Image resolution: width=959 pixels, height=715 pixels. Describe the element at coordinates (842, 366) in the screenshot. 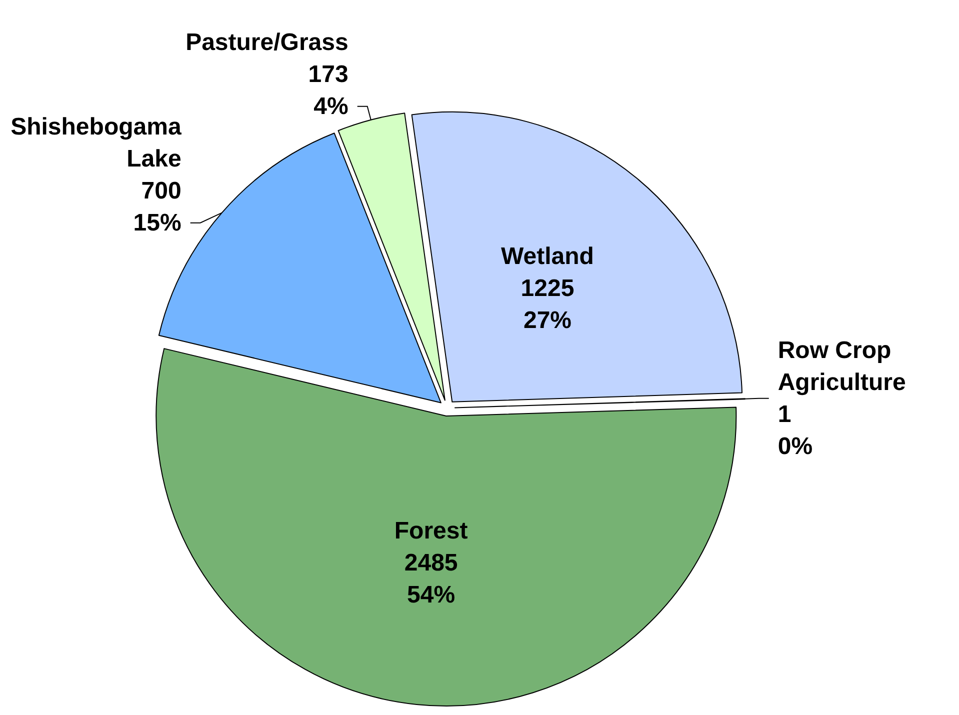

I see `slice-label: Row Crop Agriculture` at that location.